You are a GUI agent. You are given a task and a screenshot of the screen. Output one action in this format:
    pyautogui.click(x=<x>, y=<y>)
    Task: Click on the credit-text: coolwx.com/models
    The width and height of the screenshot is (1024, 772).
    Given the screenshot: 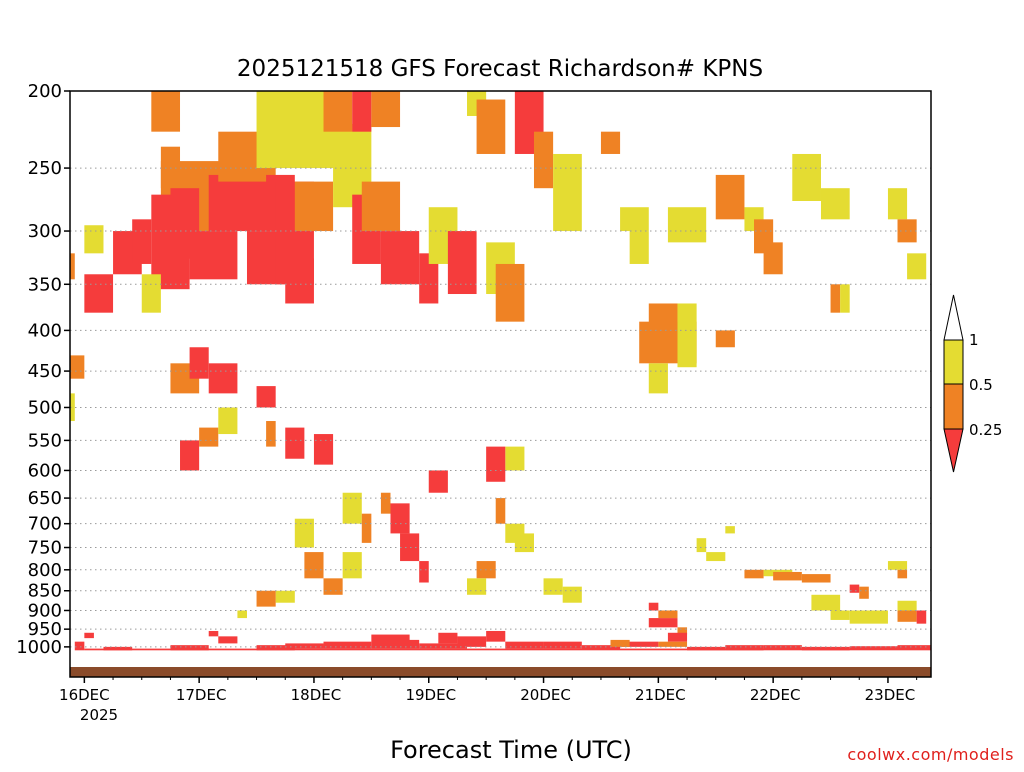 What is the action you would take?
    pyautogui.click(x=930, y=754)
    